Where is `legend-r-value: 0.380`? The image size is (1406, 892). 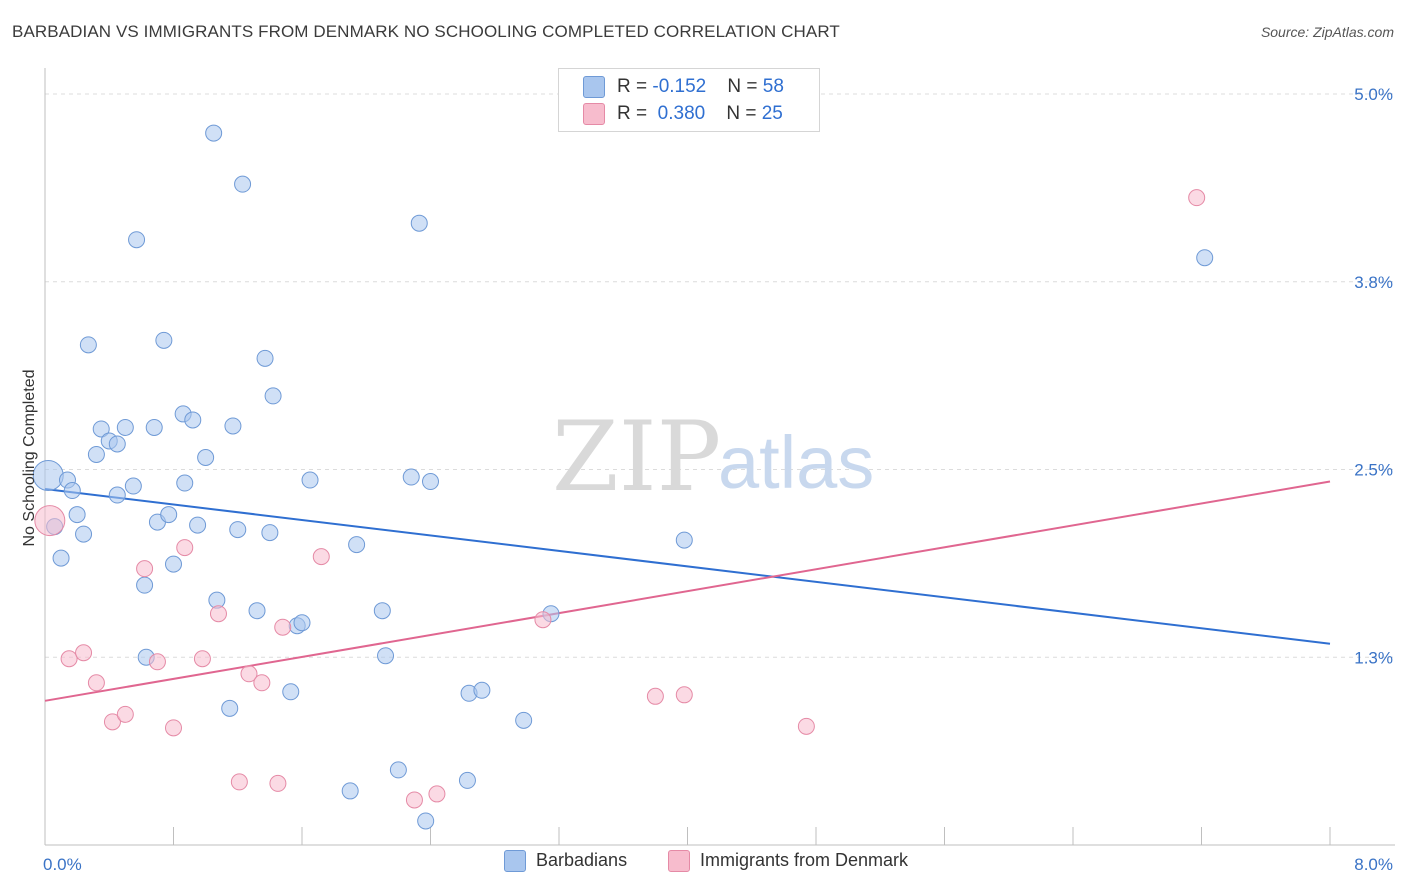 legend-r-value: 0.380 is located at coordinates (679, 113).